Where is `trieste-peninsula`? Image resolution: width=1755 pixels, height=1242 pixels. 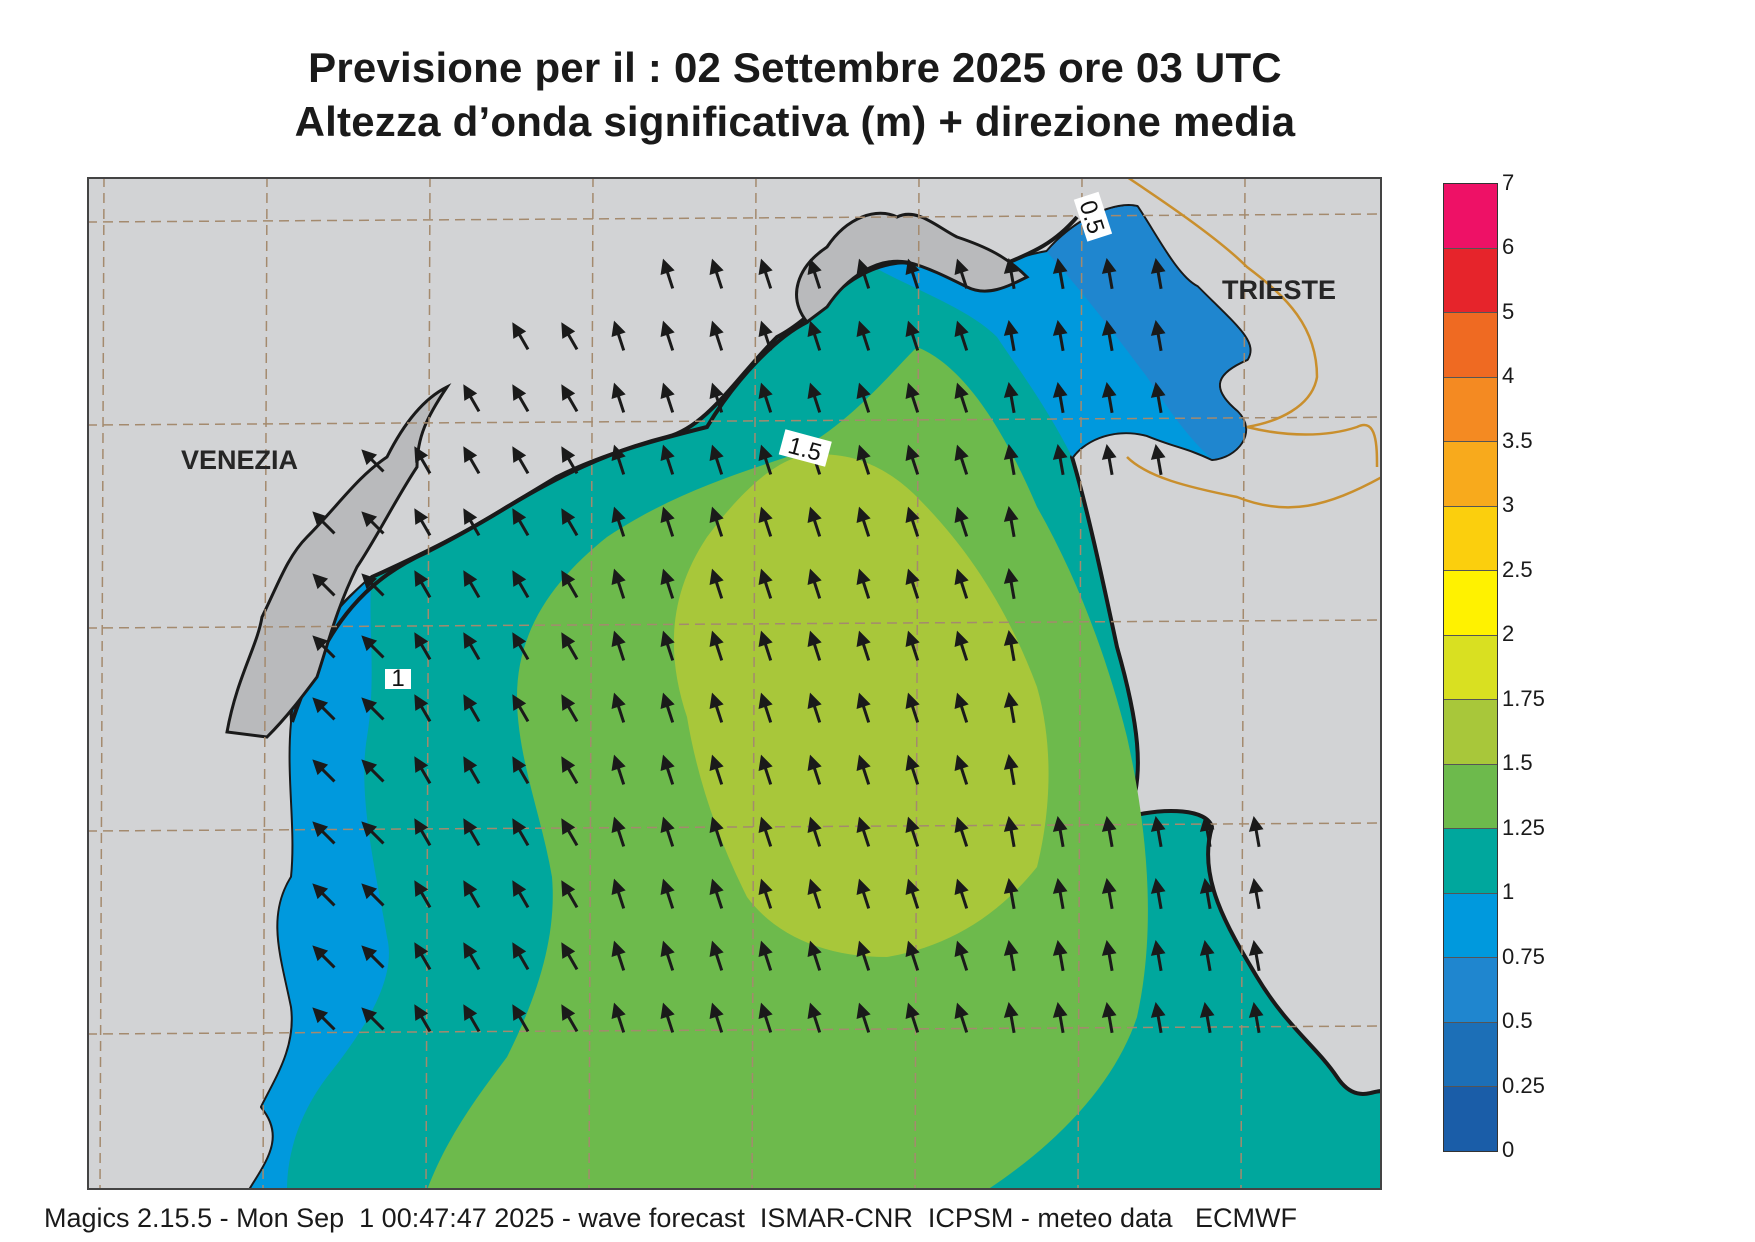 trieste-peninsula is located at coordinates (912, 268).